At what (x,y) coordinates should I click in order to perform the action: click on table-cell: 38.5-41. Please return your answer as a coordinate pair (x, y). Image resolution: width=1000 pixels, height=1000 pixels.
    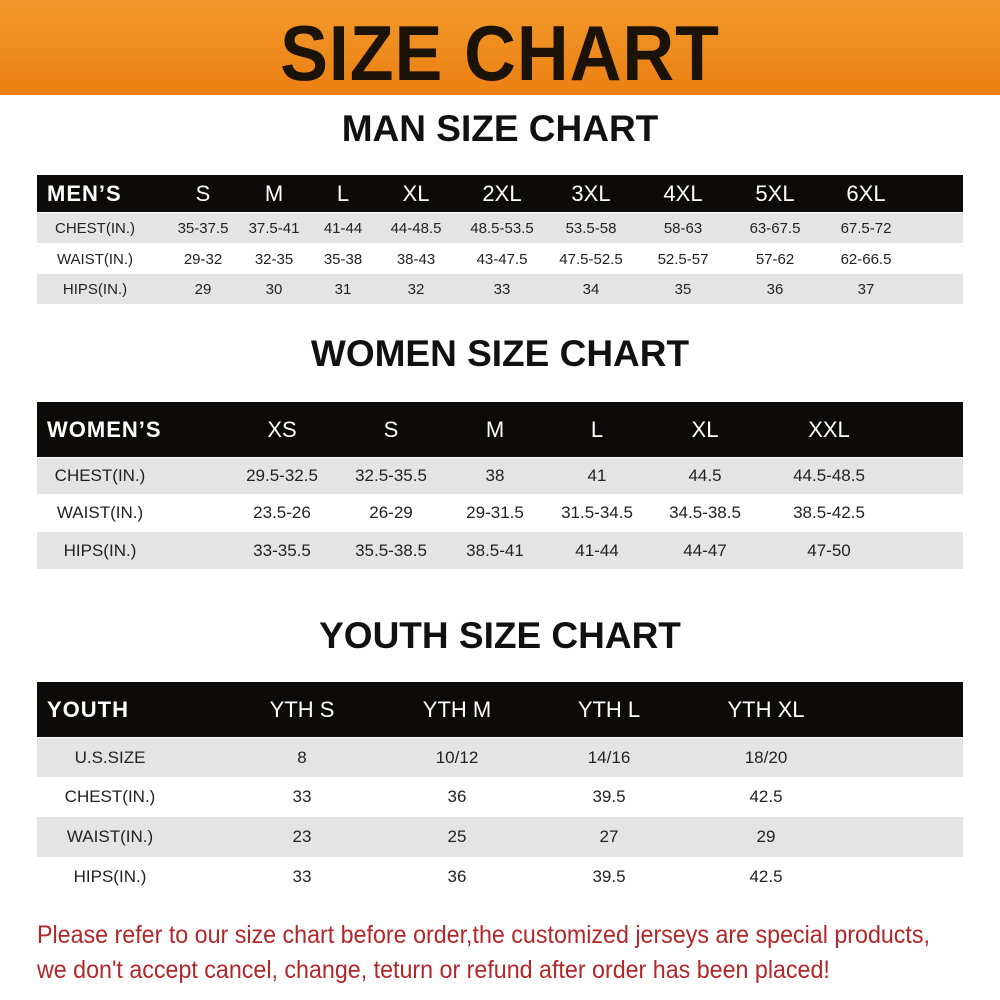
    Looking at the image, I should click on (495, 550).